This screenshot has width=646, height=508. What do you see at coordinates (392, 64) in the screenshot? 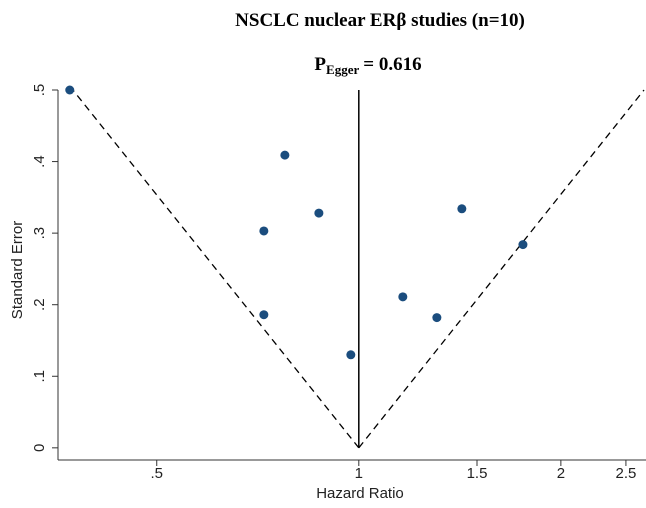
I see `annotation-text: = 0.616` at bounding box center [392, 64].